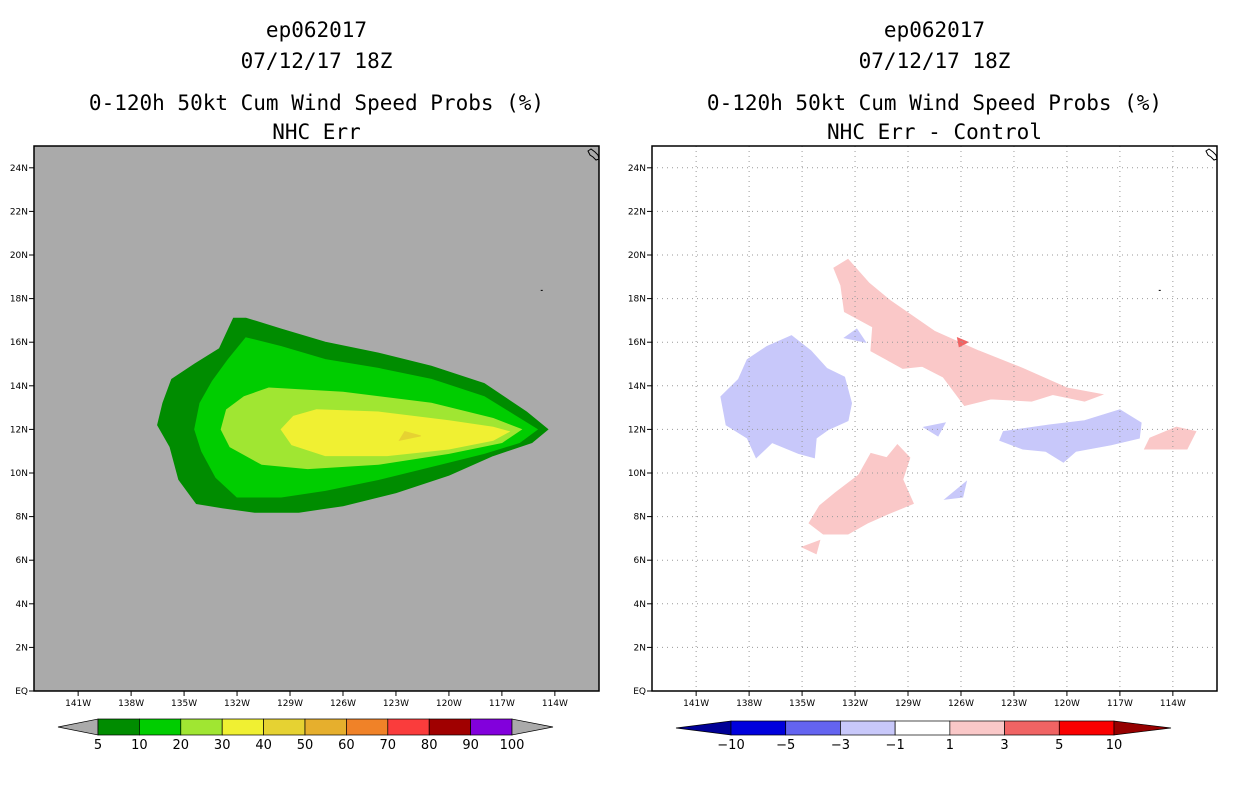 The height and width of the screenshot is (800, 1236). What do you see at coordinates (429, 745) in the screenshot?
I see `colorbar-label-80: 80` at bounding box center [429, 745].